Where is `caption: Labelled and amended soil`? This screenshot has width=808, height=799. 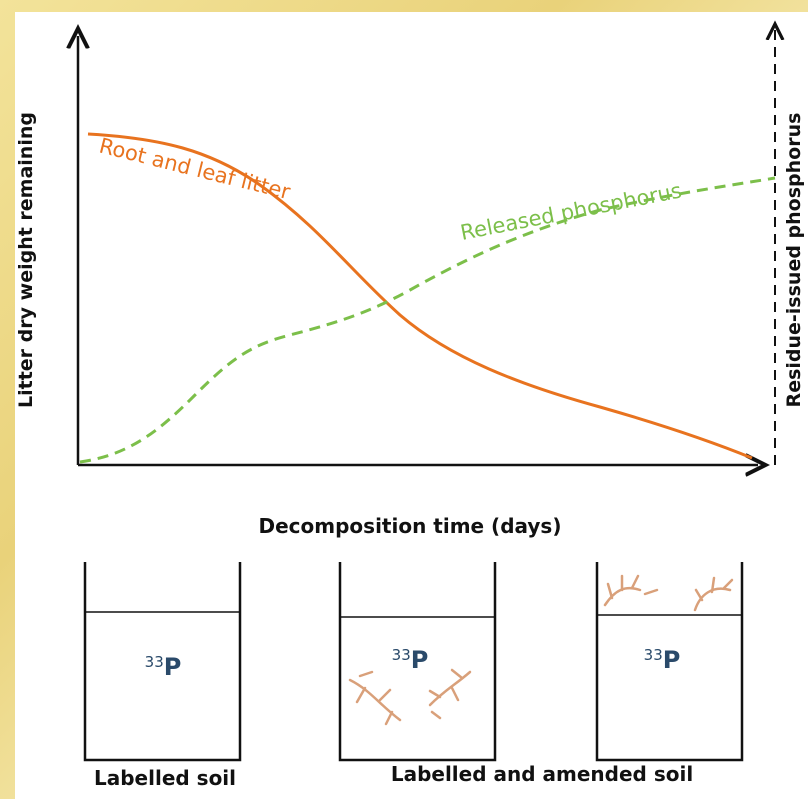
caption: Labelled and amended soil is located at coordinates (542, 774).